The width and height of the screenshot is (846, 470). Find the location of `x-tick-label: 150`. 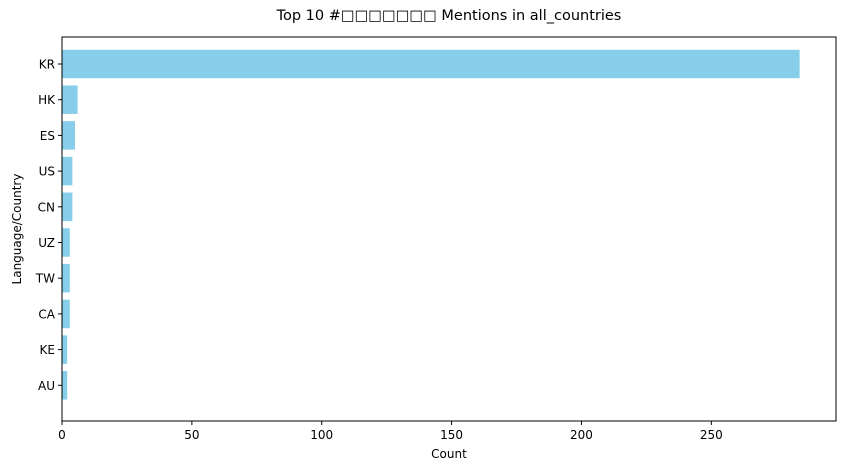

x-tick-label: 150 is located at coordinates (451, 435).